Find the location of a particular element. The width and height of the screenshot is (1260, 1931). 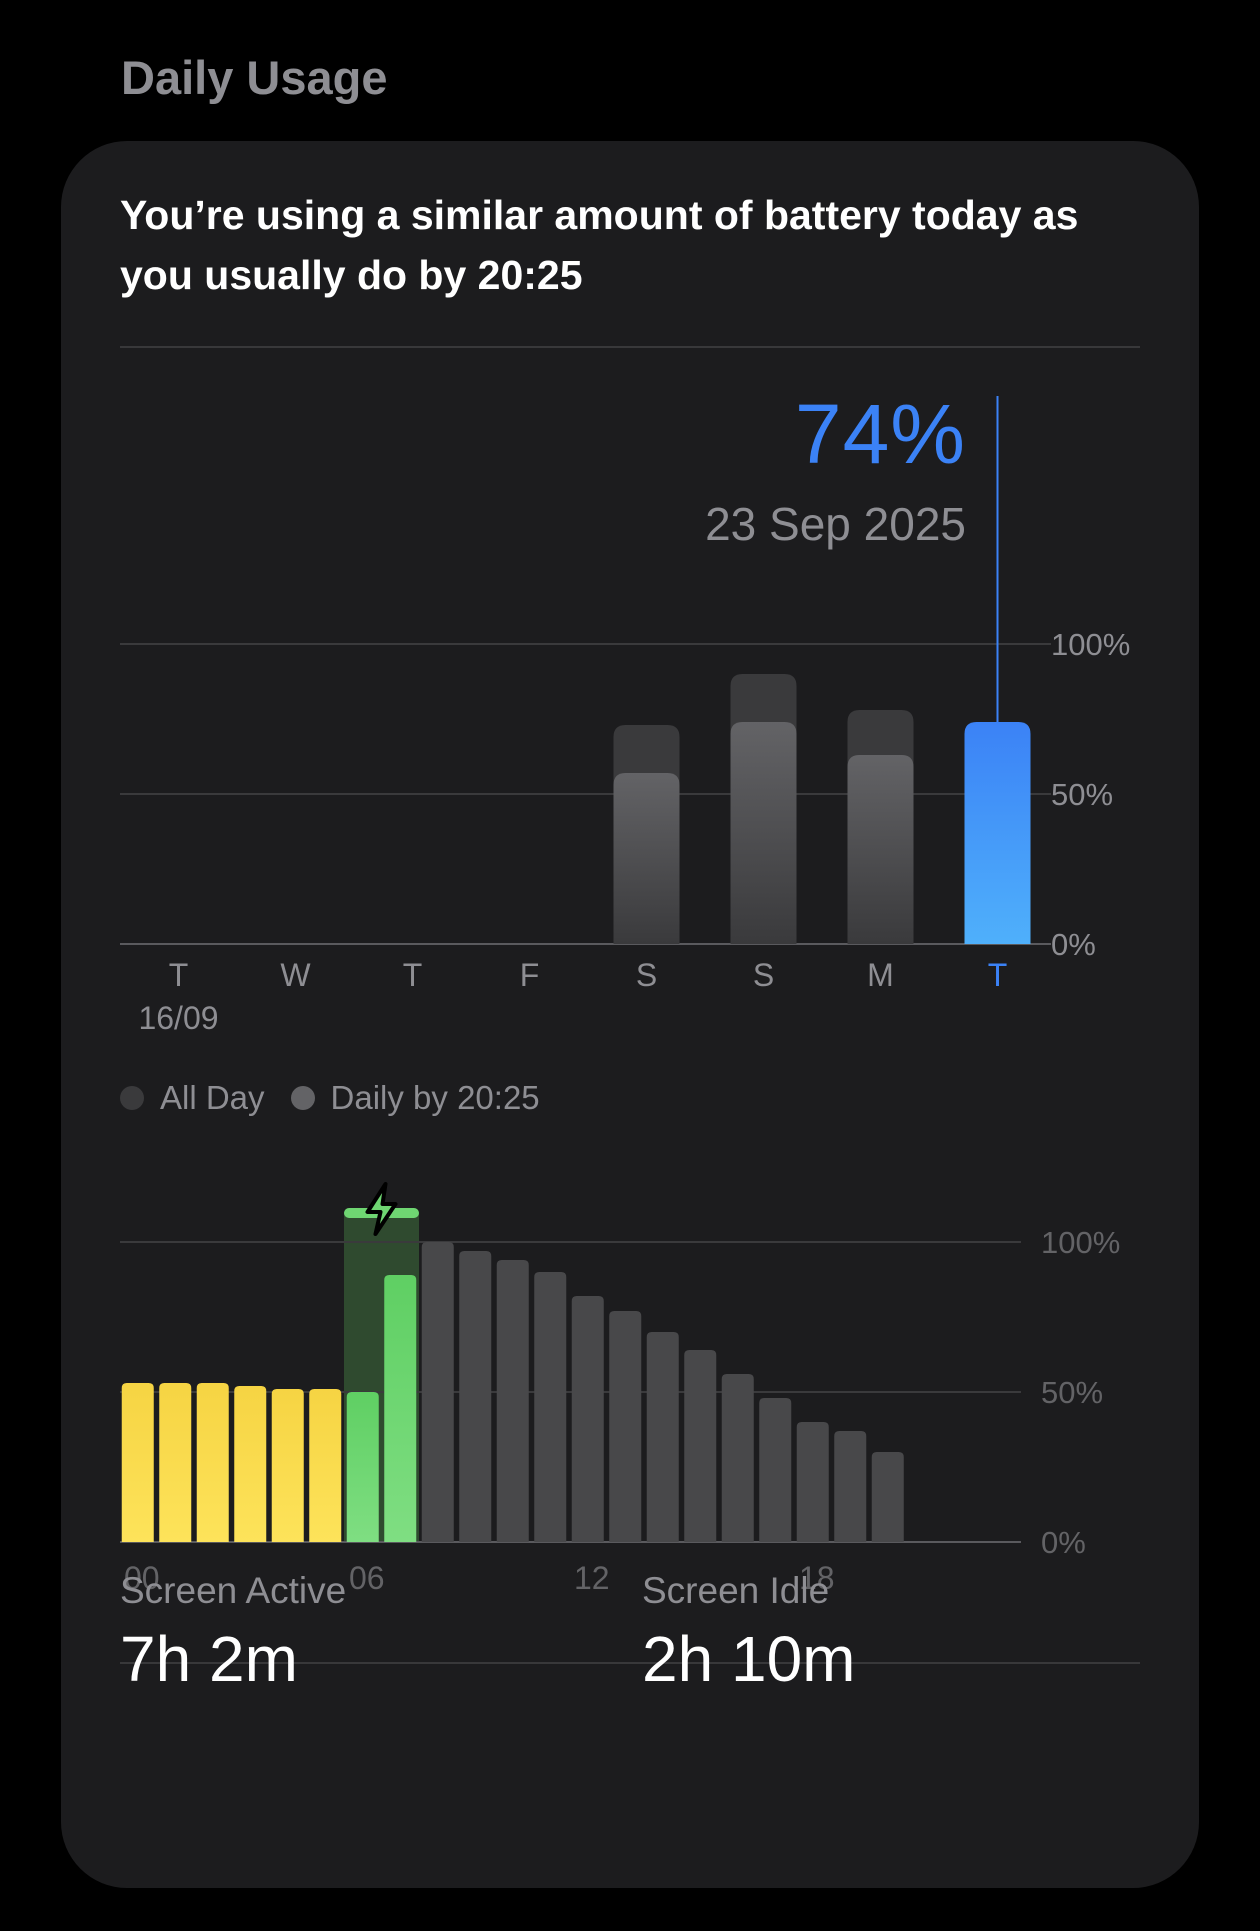

screen-active-value: 7h 2m is located at coordinates (209, 1659).